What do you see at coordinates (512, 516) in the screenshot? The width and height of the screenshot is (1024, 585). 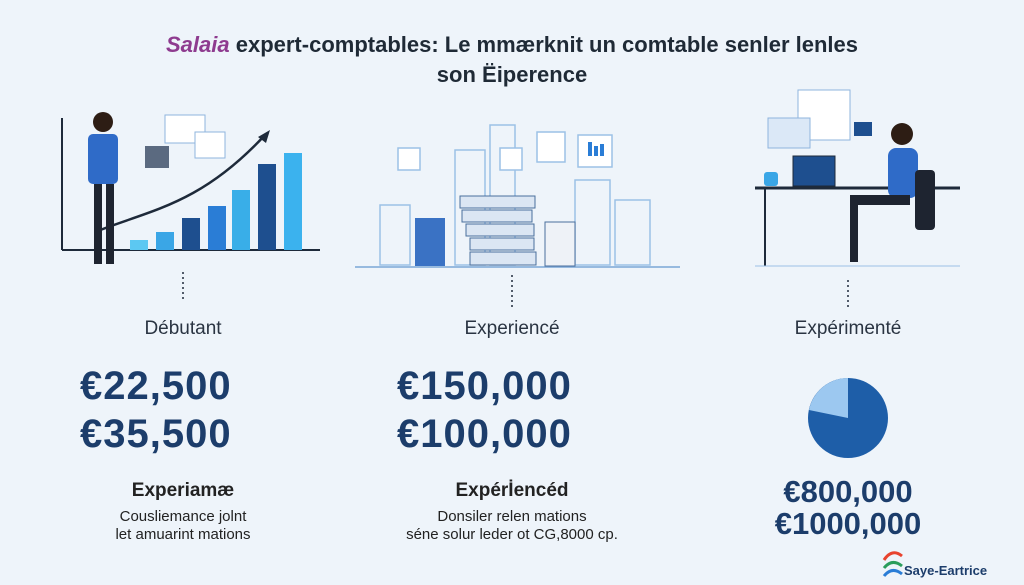 I see `description: Donsiler relen mations` at bounding box center [512, 516].